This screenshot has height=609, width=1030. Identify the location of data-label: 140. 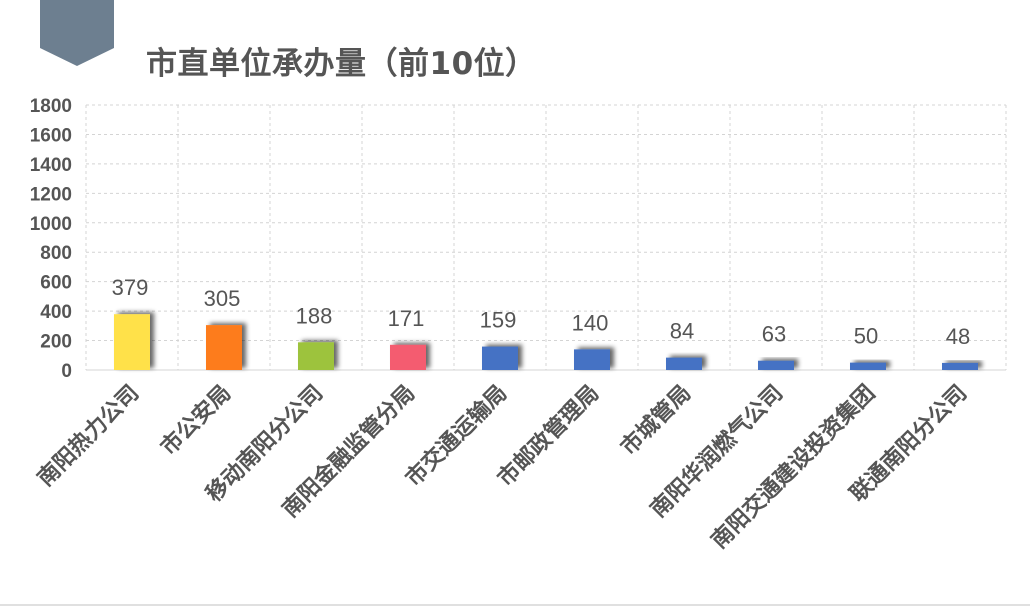
(590, 322).